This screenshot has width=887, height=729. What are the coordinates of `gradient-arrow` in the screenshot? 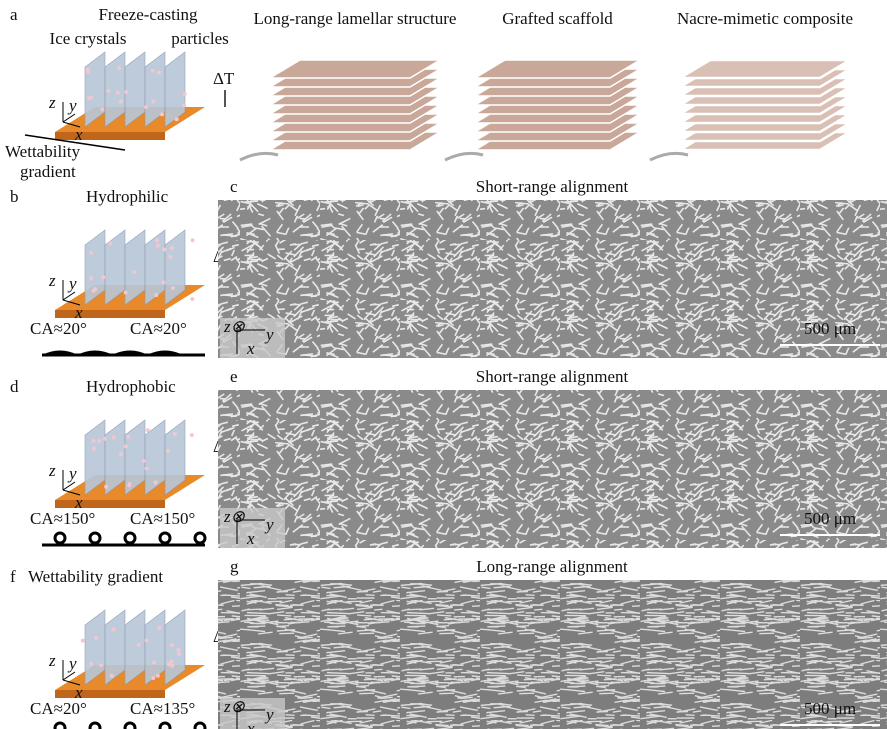 It's located at (75, 142).